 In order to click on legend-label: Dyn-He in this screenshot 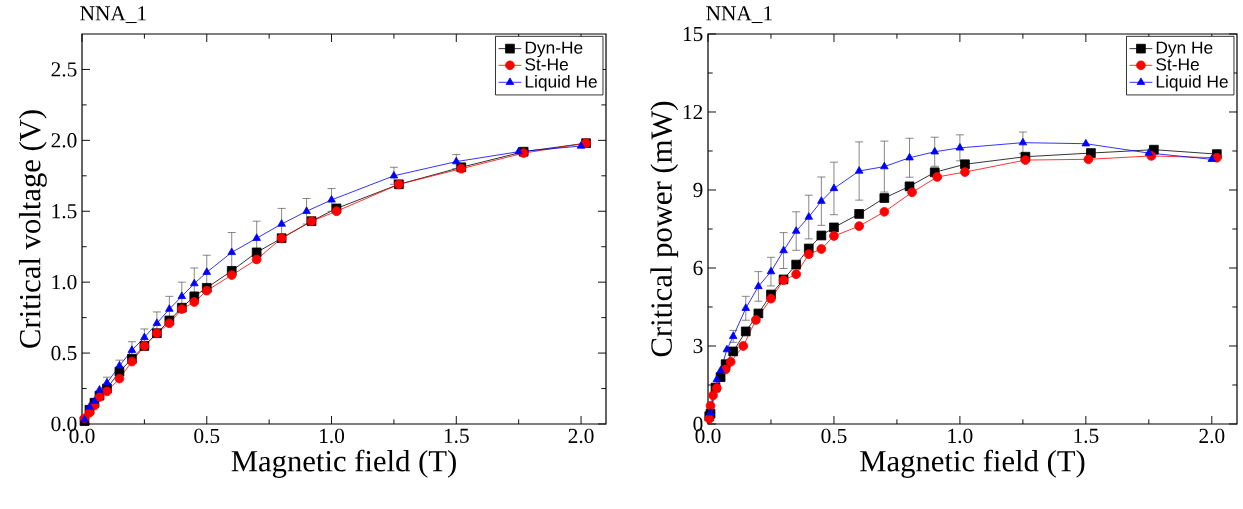, I will do `click(554, 49)`.